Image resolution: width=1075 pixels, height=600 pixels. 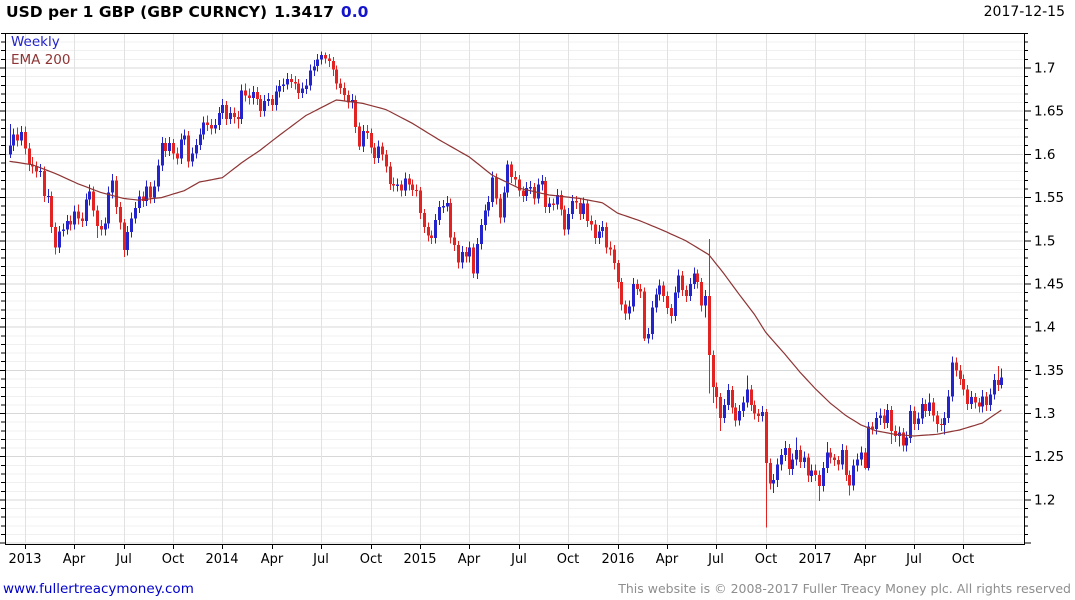 I want to click on website-link: www.fullertreacymoney.com, so click(x=98, y=589).